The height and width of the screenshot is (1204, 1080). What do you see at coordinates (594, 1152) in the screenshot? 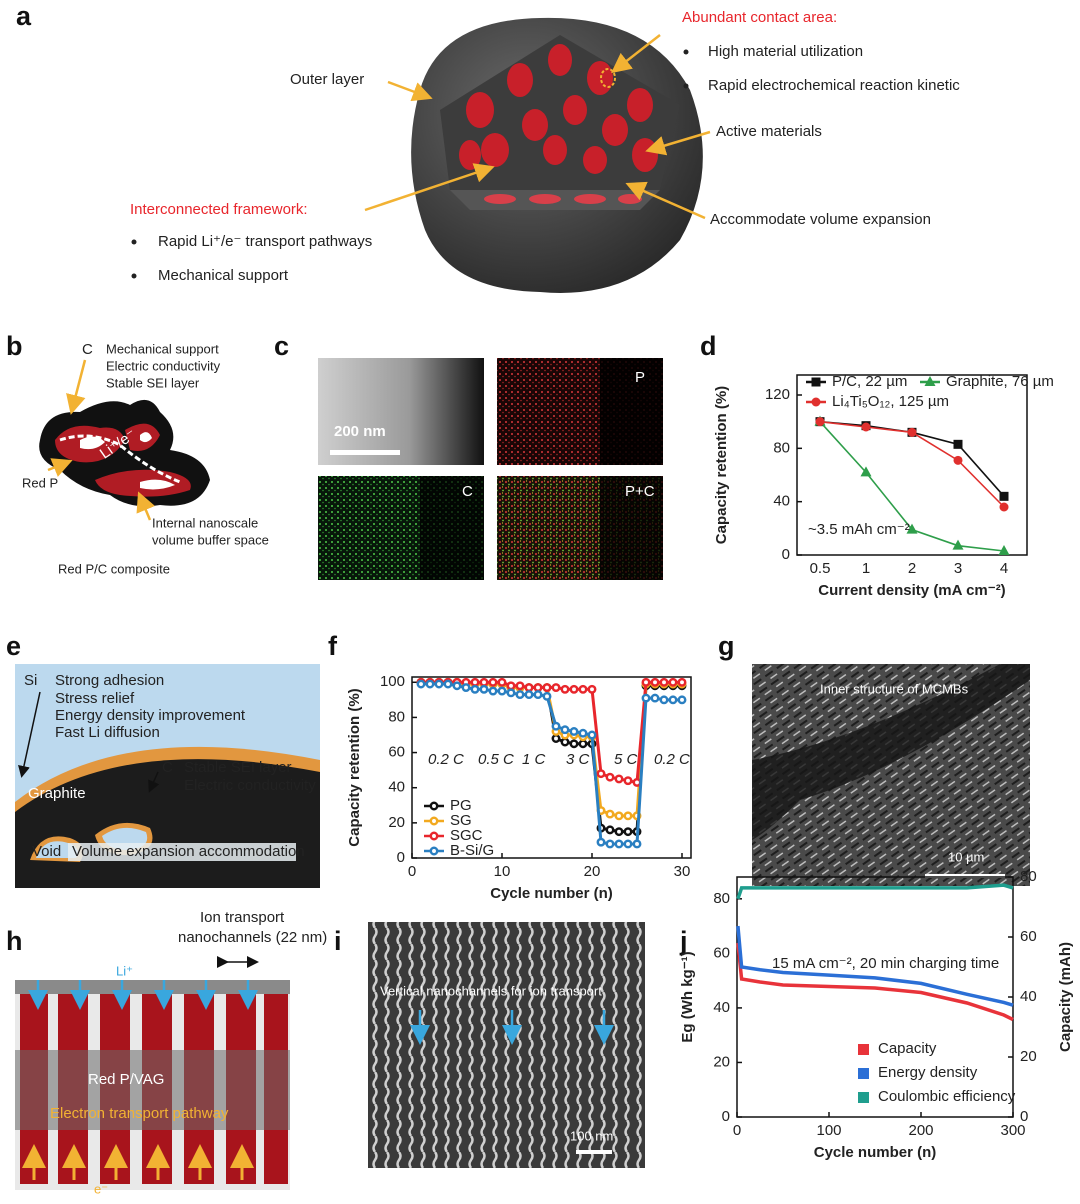
I see `scale-bar` at bounding box center [594, 1152].